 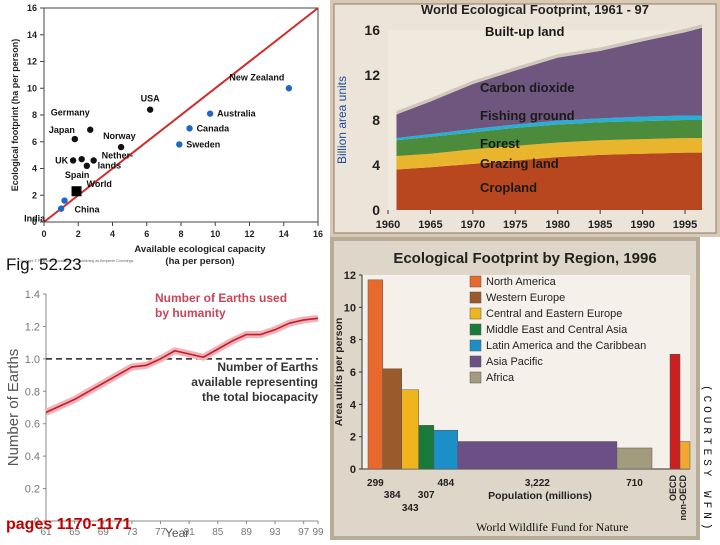 I want to click on bar-population-label: 384, so click(x=392, y=495).